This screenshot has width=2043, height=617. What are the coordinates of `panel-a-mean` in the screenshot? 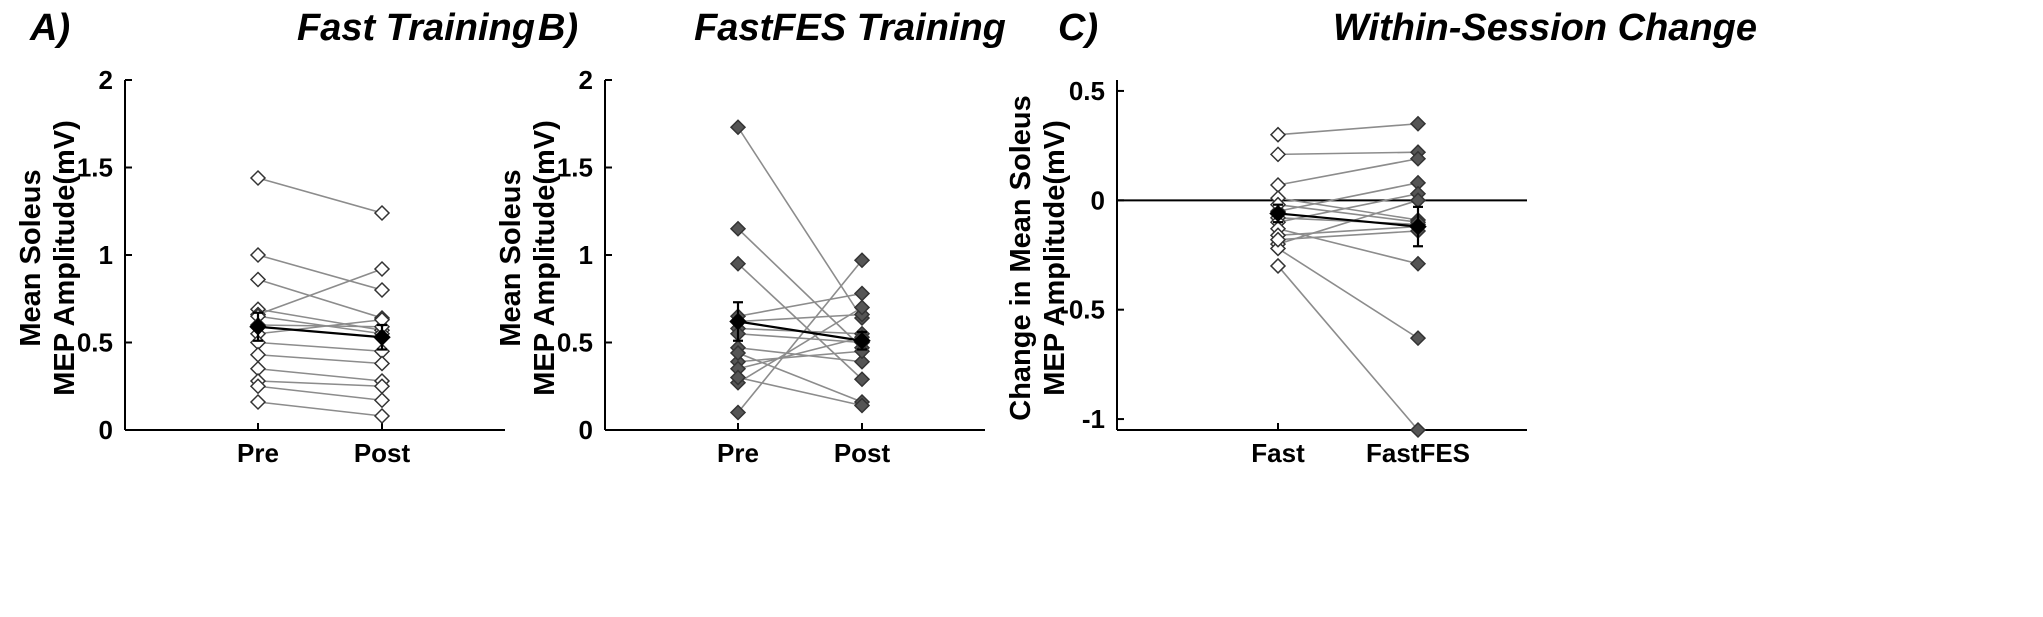 It's located at (320, 331).